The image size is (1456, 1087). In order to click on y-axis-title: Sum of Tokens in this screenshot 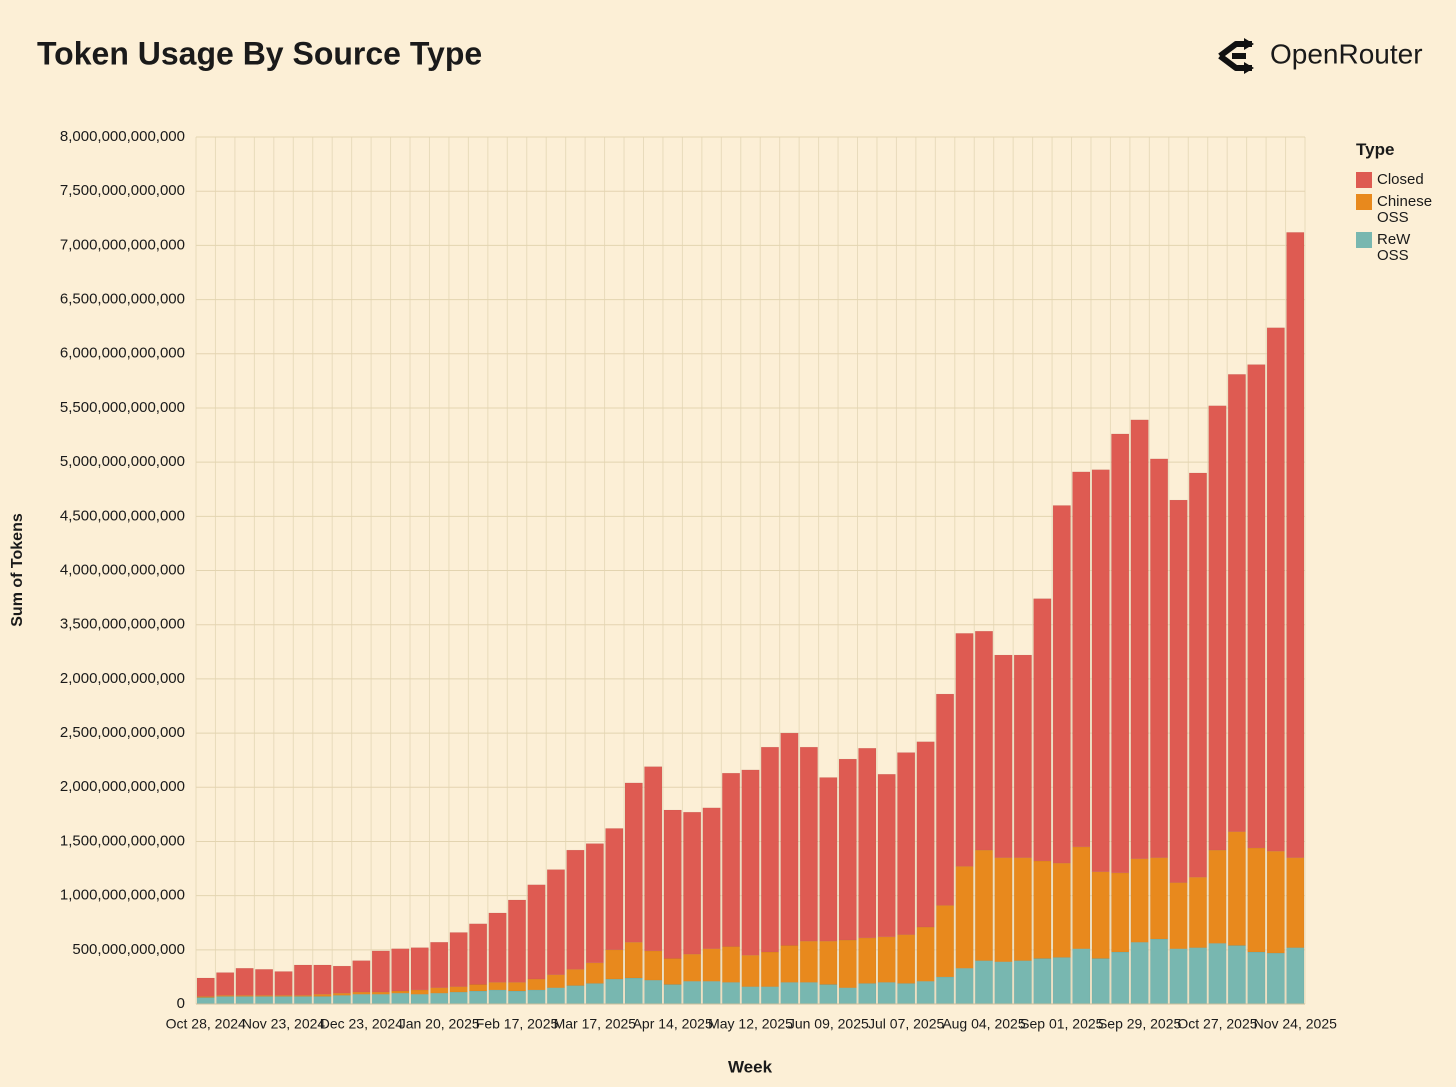, I will do `click(17, 570)`.